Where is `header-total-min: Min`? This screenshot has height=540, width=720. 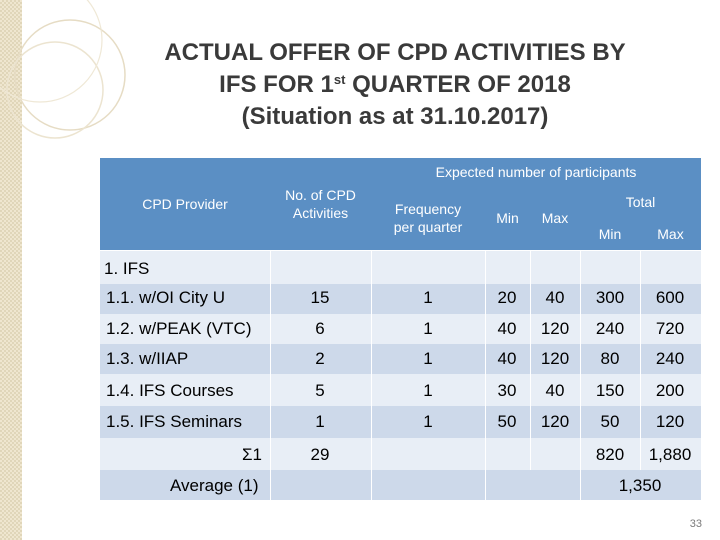
header-total-min: Min is located at coordinates (610, 234).